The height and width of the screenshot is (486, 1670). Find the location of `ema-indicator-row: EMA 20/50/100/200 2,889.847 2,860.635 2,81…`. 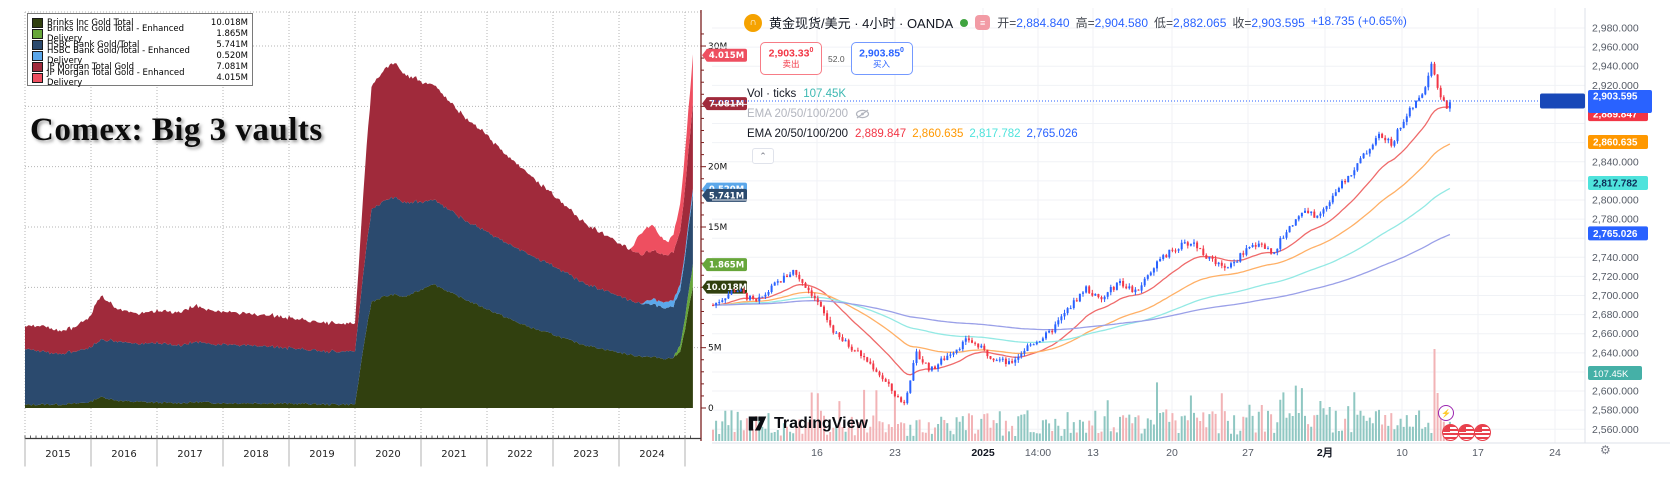

ema-indicator-row: EMA 20/50/100/200 2,889.847 2,860.635 2,81… is located at coordinates (915, 134).